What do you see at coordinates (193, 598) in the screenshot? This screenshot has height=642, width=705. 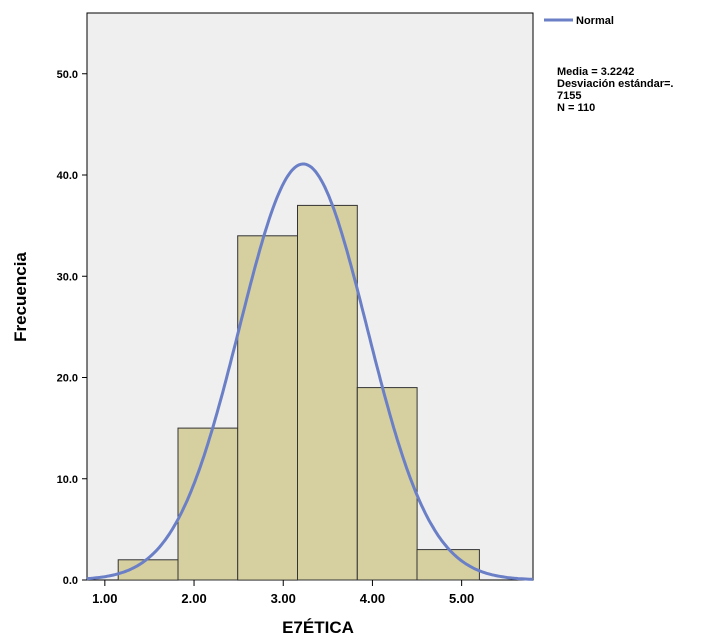 I see `x-tick-label: 2.00` at bounding box center [193, 598].